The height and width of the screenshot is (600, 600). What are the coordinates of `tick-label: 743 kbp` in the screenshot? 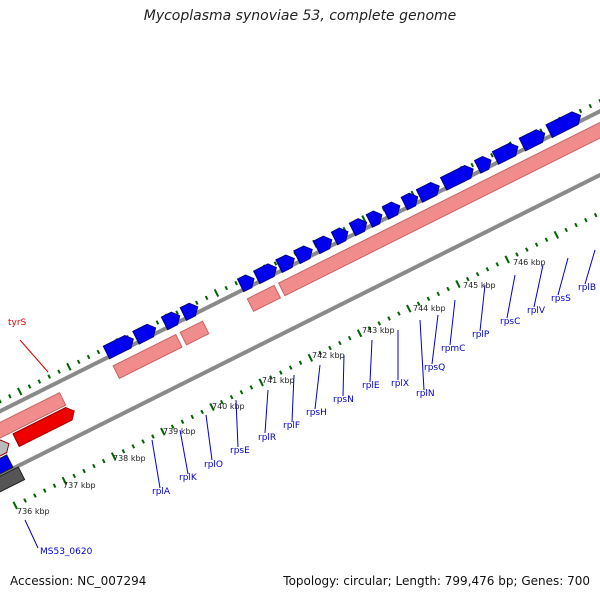 It's located at (378, 330).